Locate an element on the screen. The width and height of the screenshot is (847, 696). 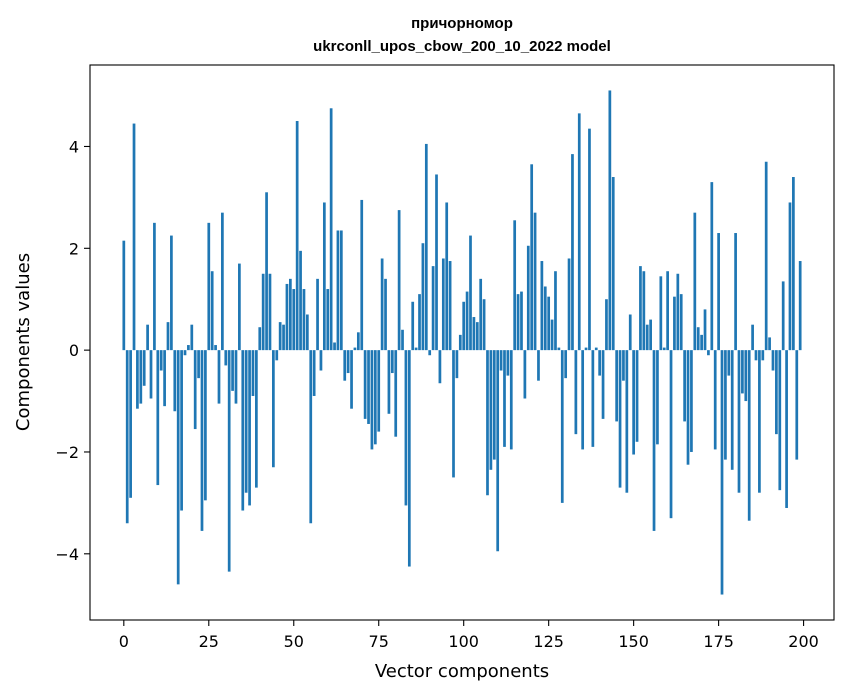
y-tick-label: 0 is located at coordinates (74, 350).